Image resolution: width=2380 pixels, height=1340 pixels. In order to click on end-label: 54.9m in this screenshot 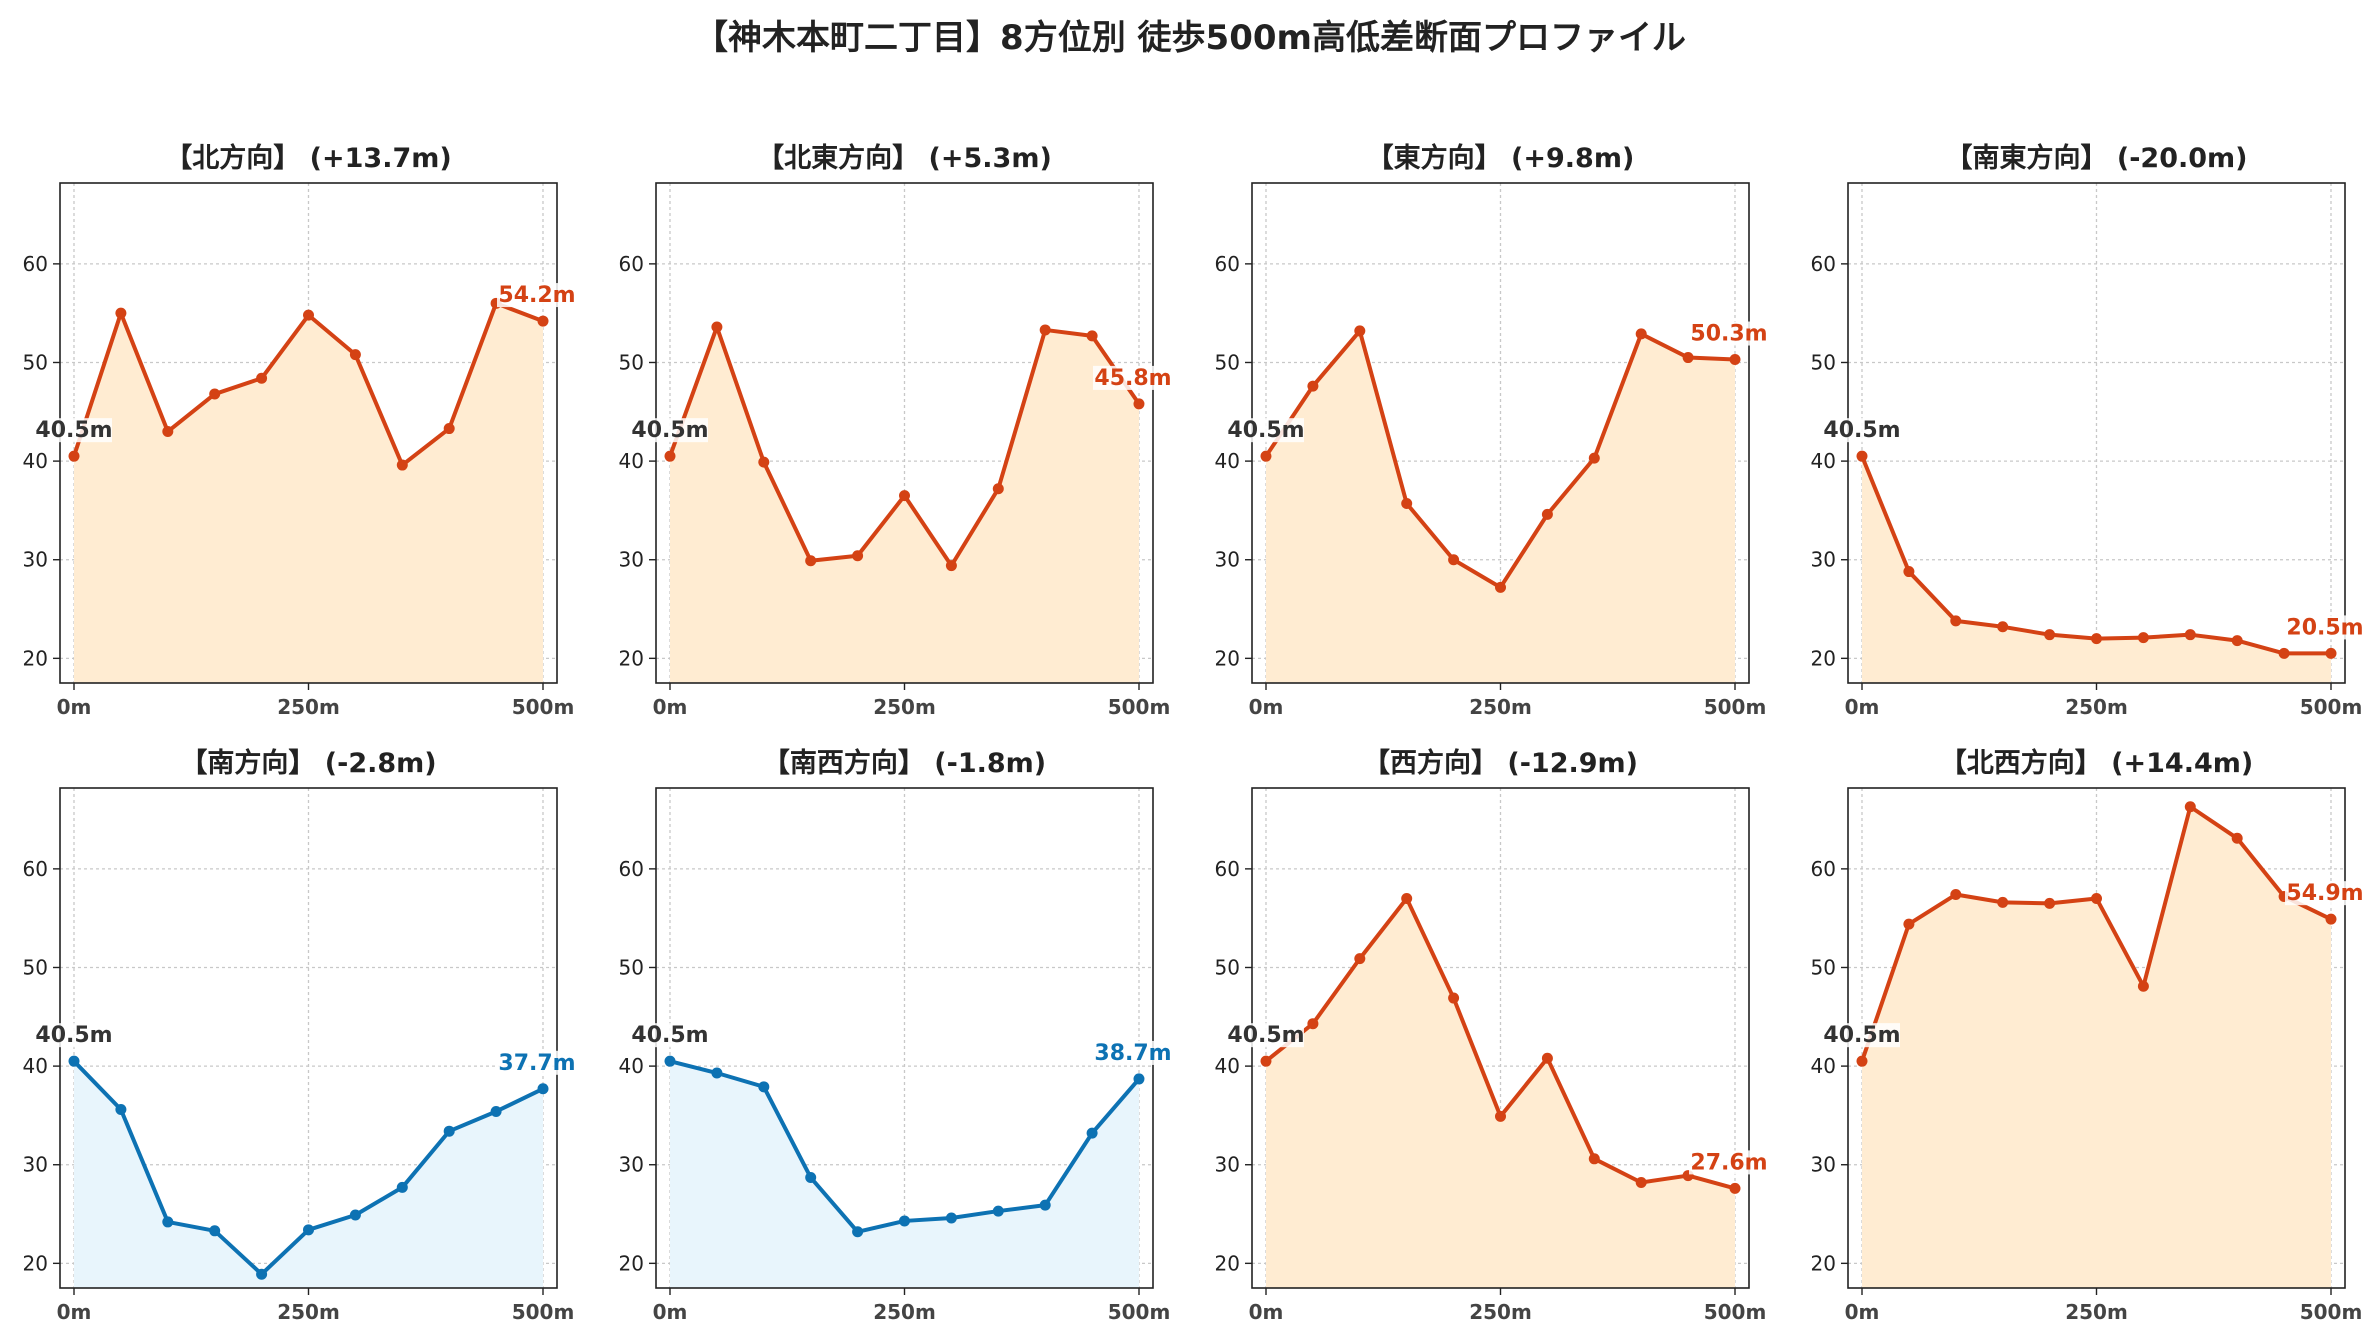, I will do `click(2324, 893)`.